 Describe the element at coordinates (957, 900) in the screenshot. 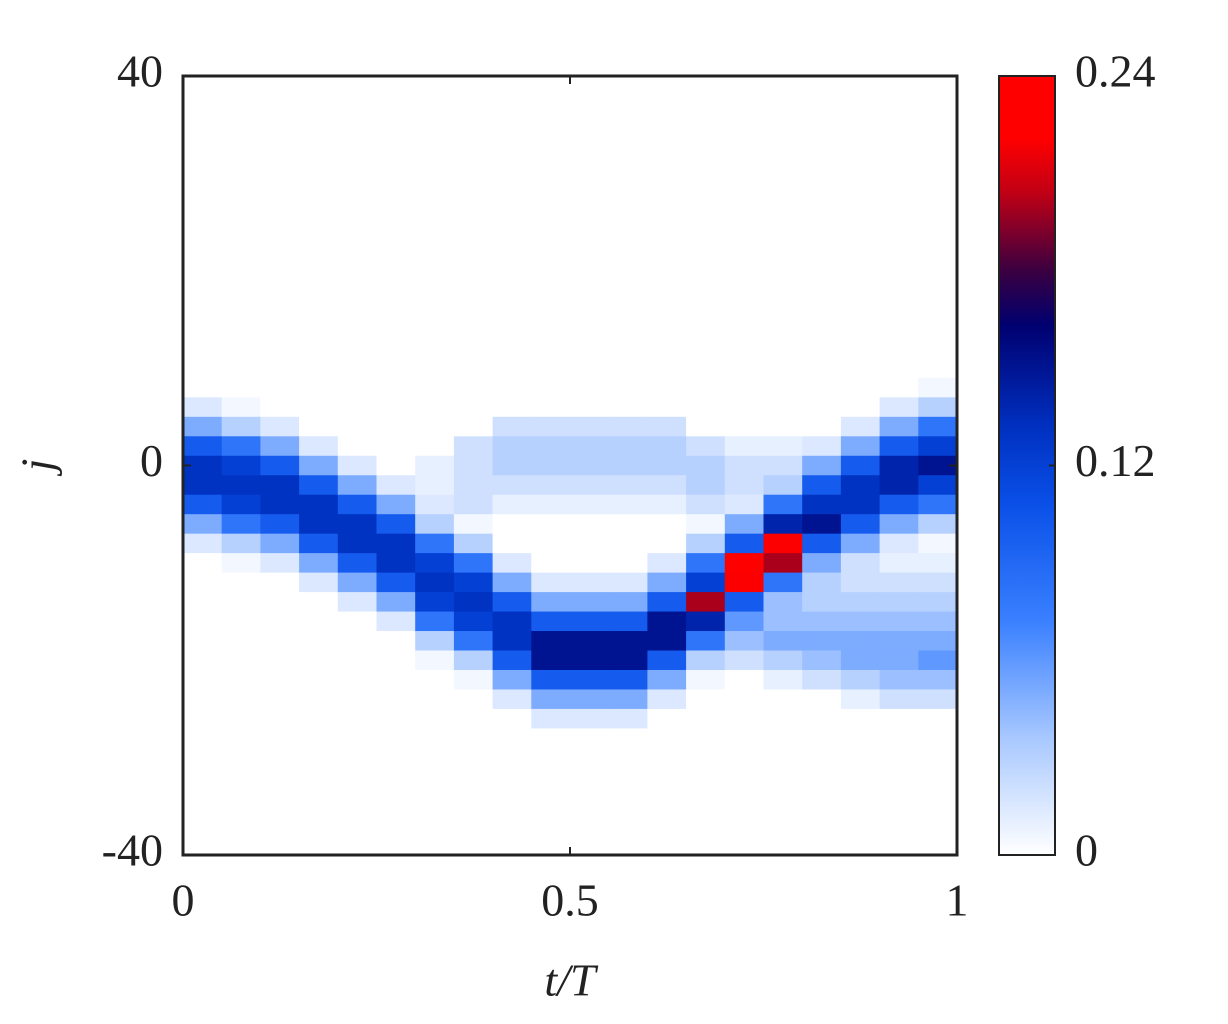

I see `x-tick-label: 1` at that location.